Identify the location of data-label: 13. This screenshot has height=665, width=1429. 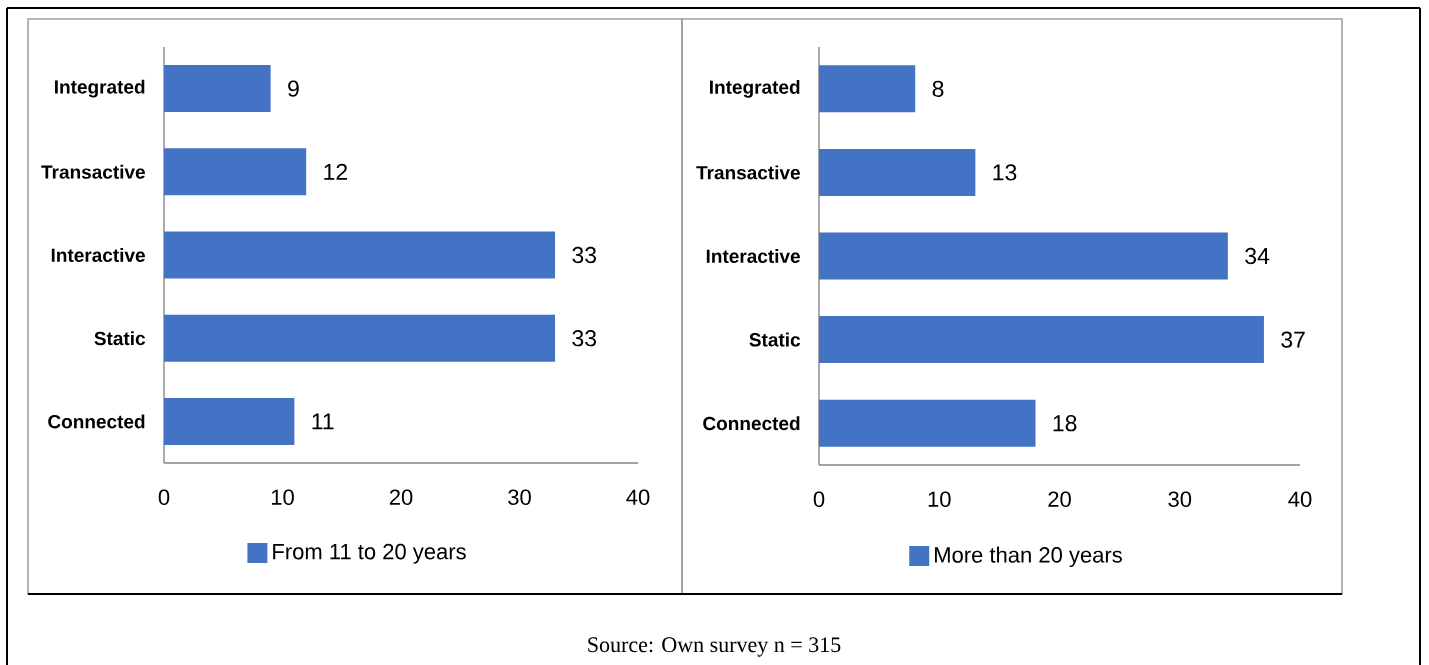
(1005, 172).